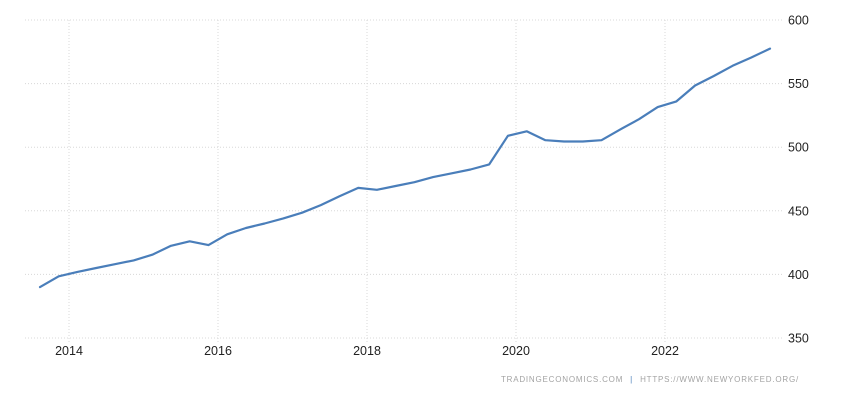  Describe the element at coordinates (798, 21) in the screenshot. I see `y-axis-tick-label: 600` at that location.